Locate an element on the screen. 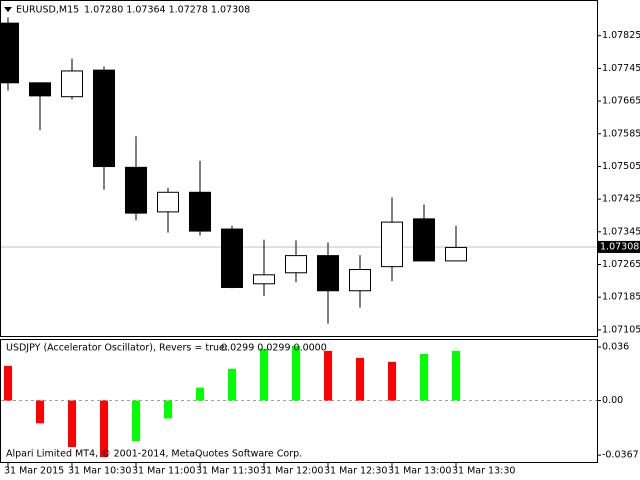 The width and height of the screenshot is (640, 480). y-tick-label: 1.07745 is located at coordinates (621, 68).